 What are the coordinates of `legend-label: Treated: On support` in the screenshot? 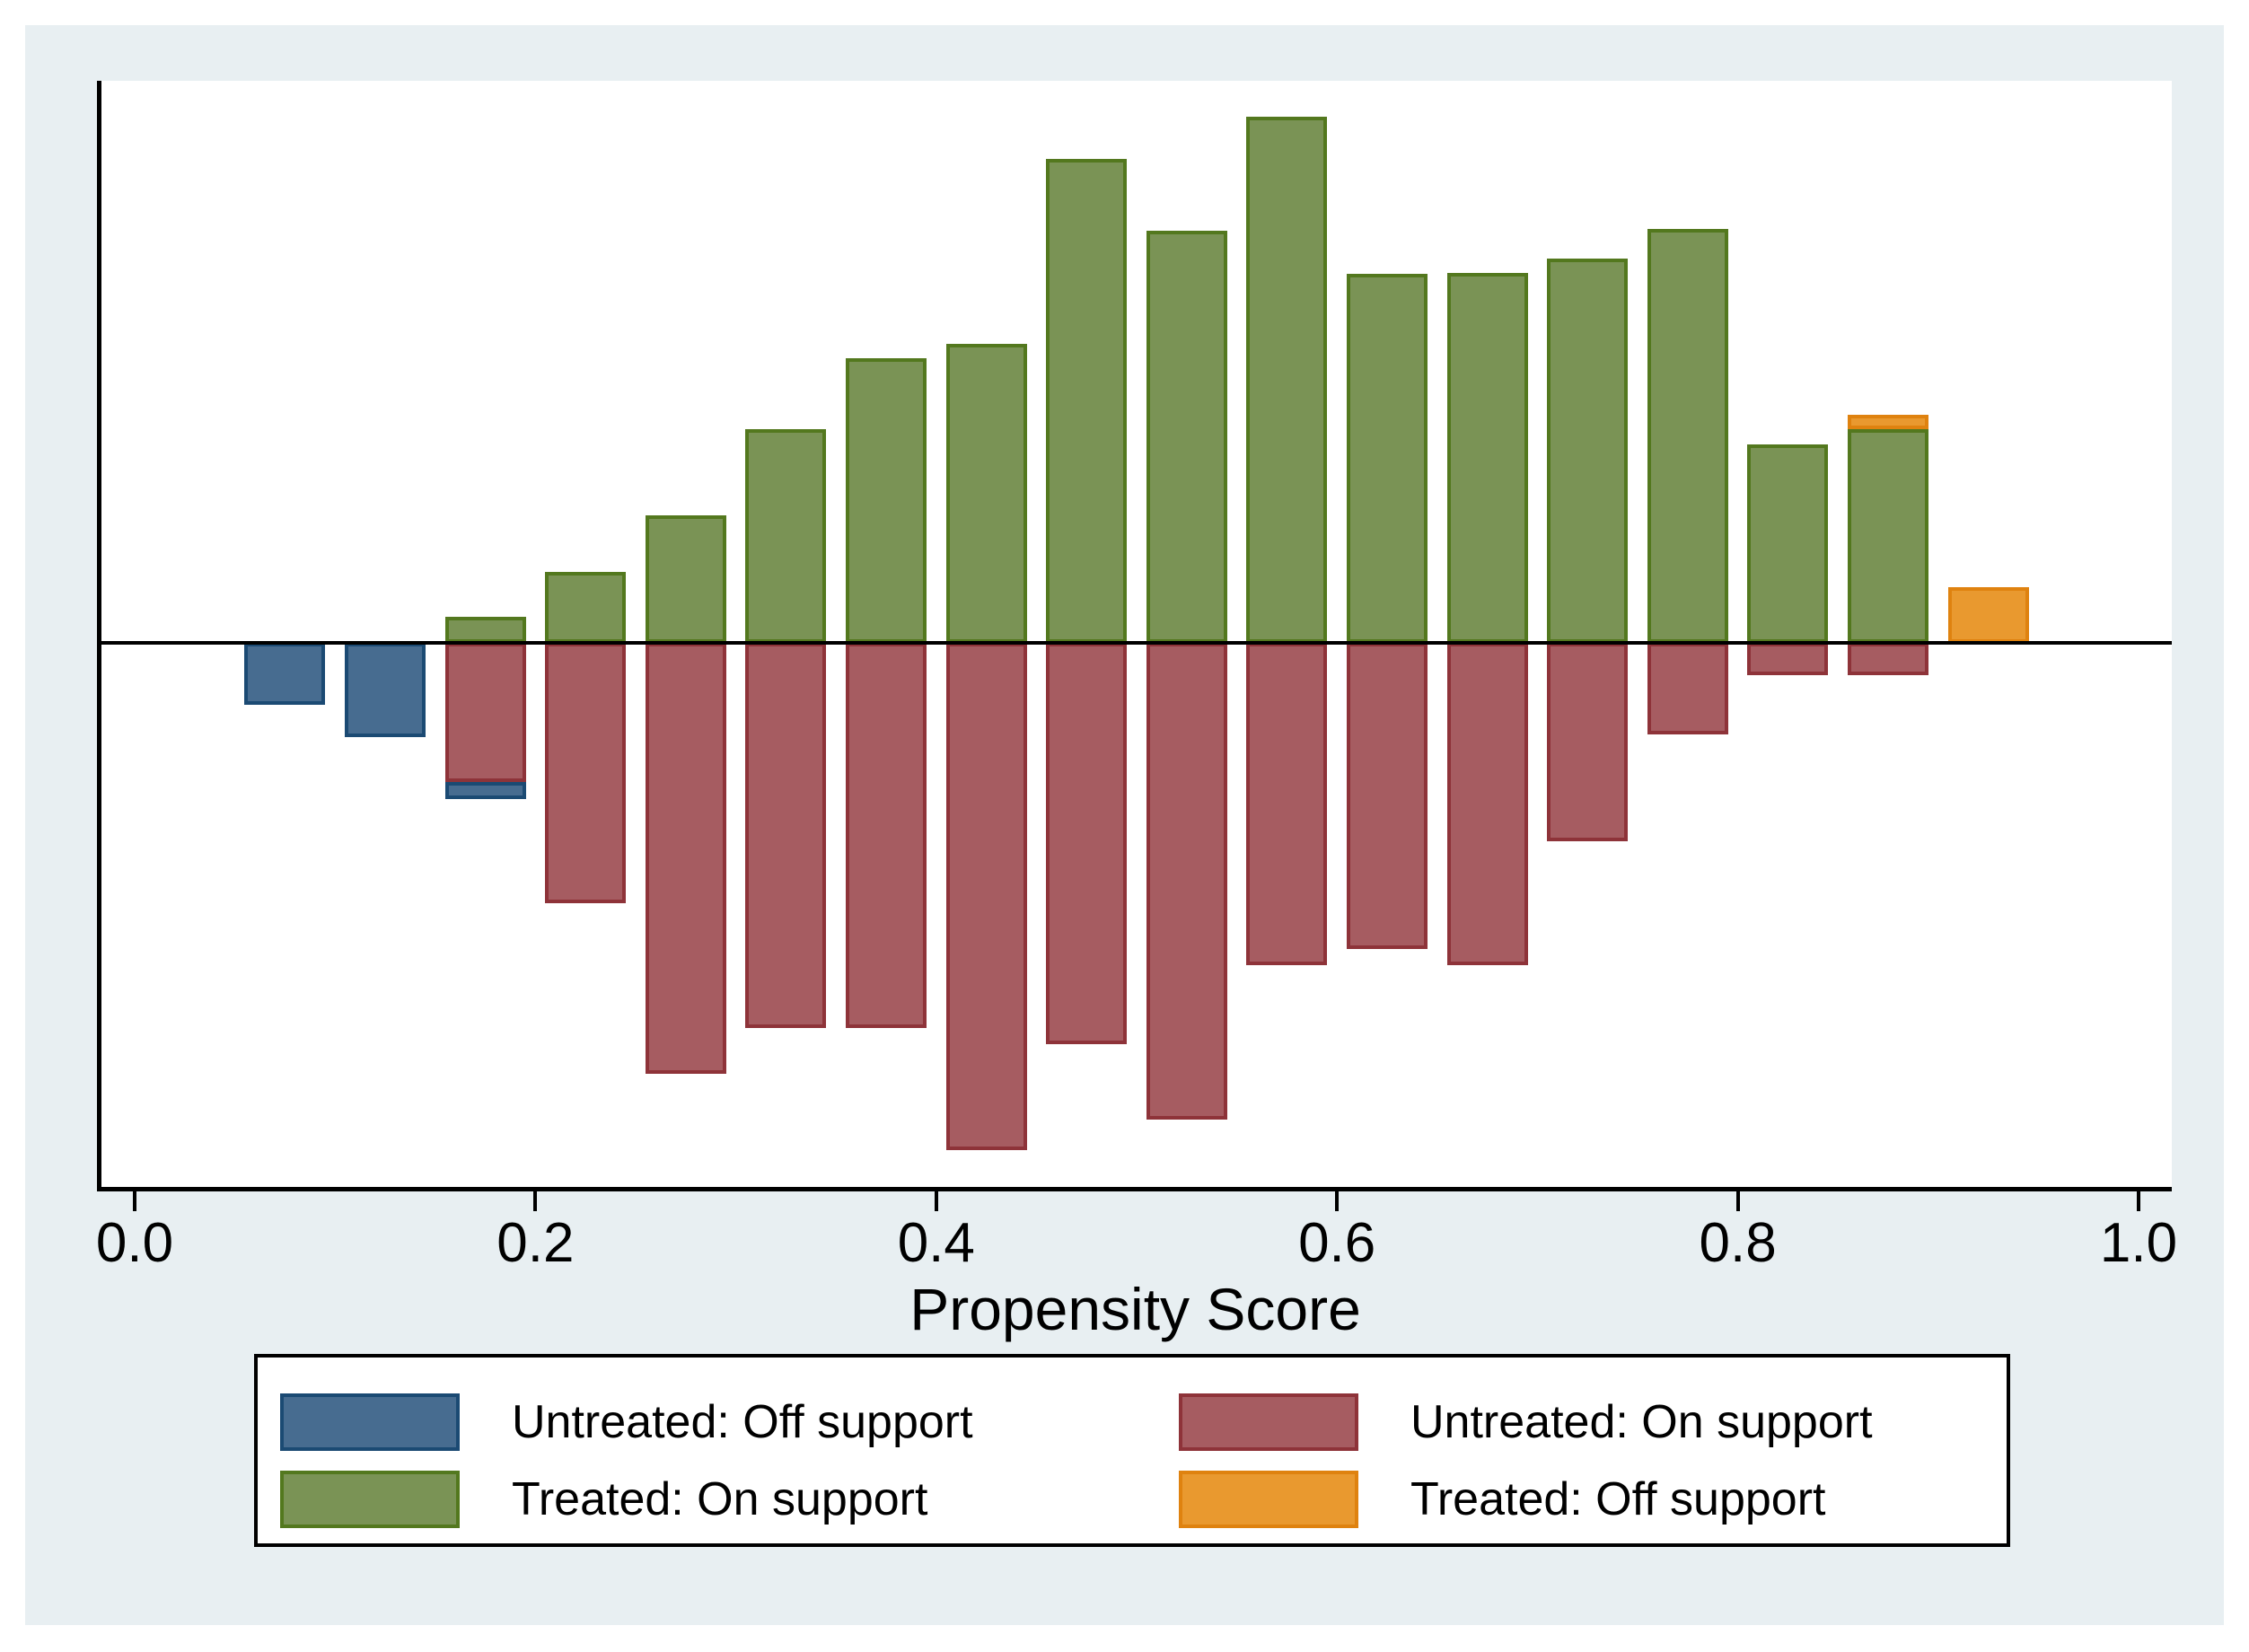 It's located at (720, 1499).